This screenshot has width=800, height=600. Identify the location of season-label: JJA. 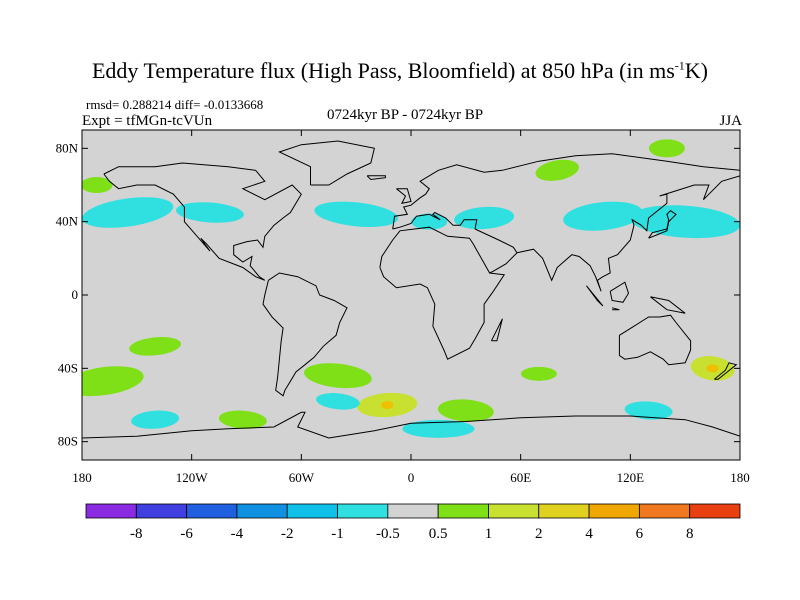
(730, 121).